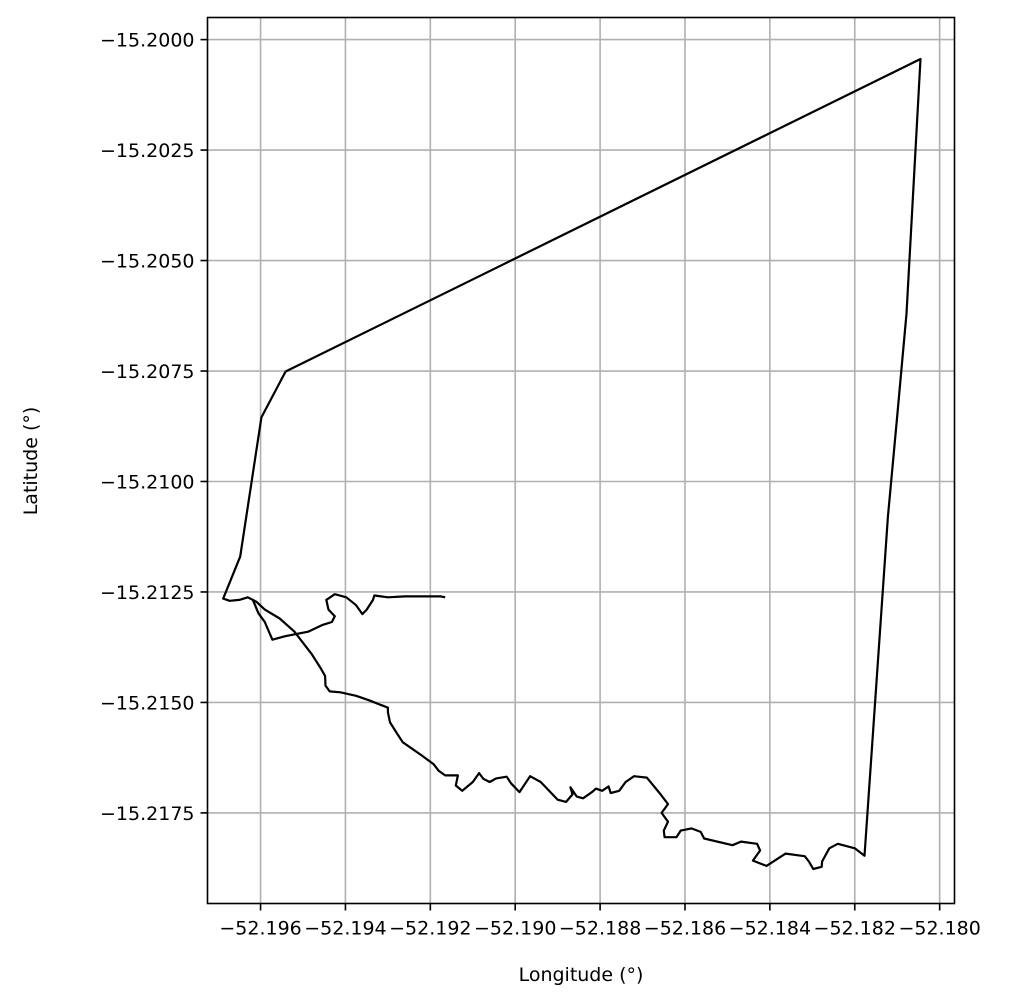 The width and height of the screenshot is (1017, 1006). What do you see at coordinates (147, 703) in the screenshot?
I see `y-tick-label: −15.2150` at bounding box center [147, 703].